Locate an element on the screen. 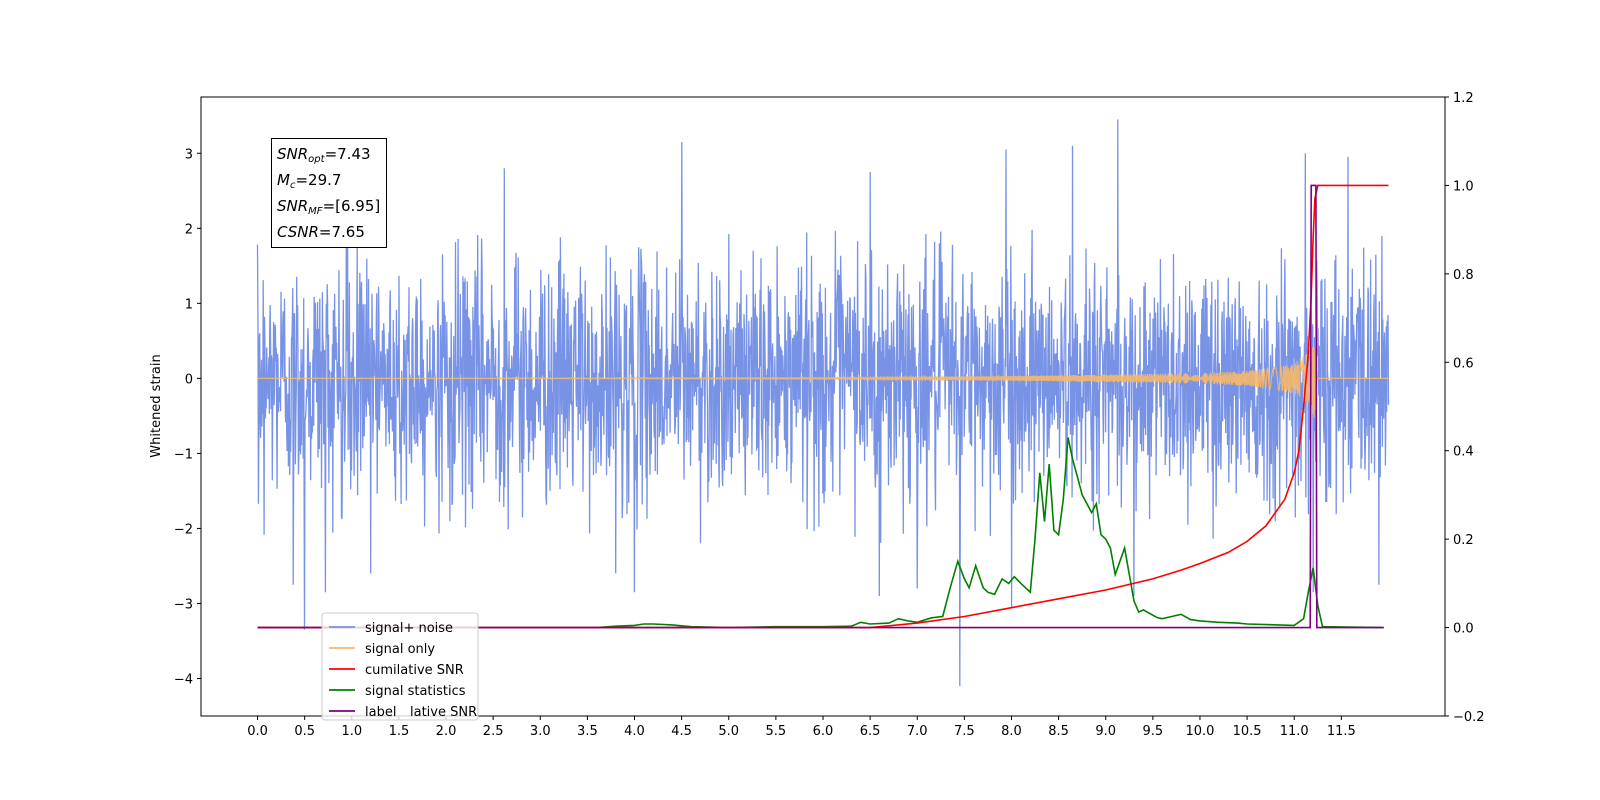 The image size is (1600, 800). x-tick-label: 4.0 is located at coordinates (634, 731).